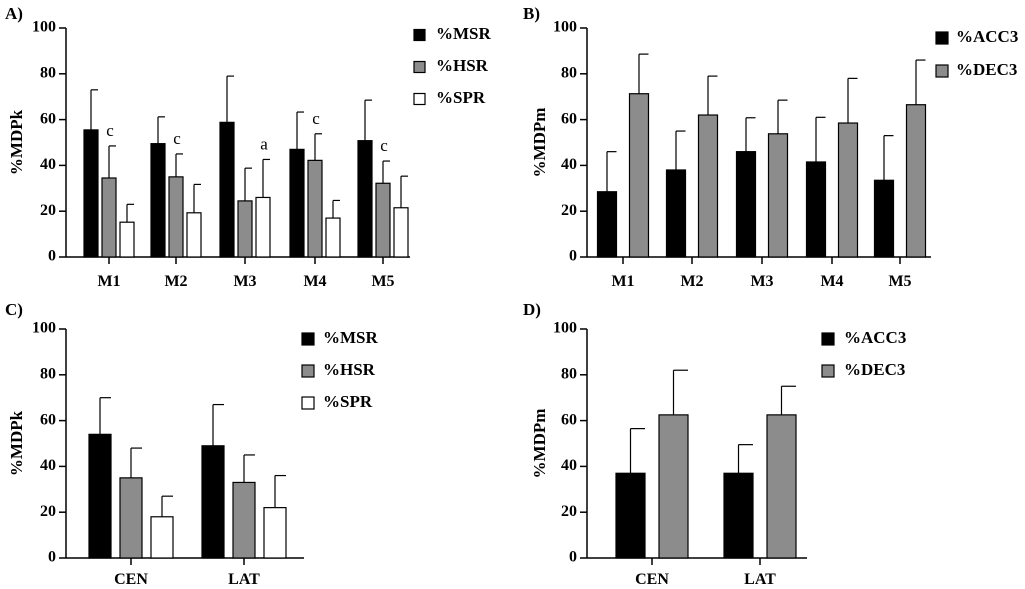  I want to click on panel-letter: B), so click(531, 13).